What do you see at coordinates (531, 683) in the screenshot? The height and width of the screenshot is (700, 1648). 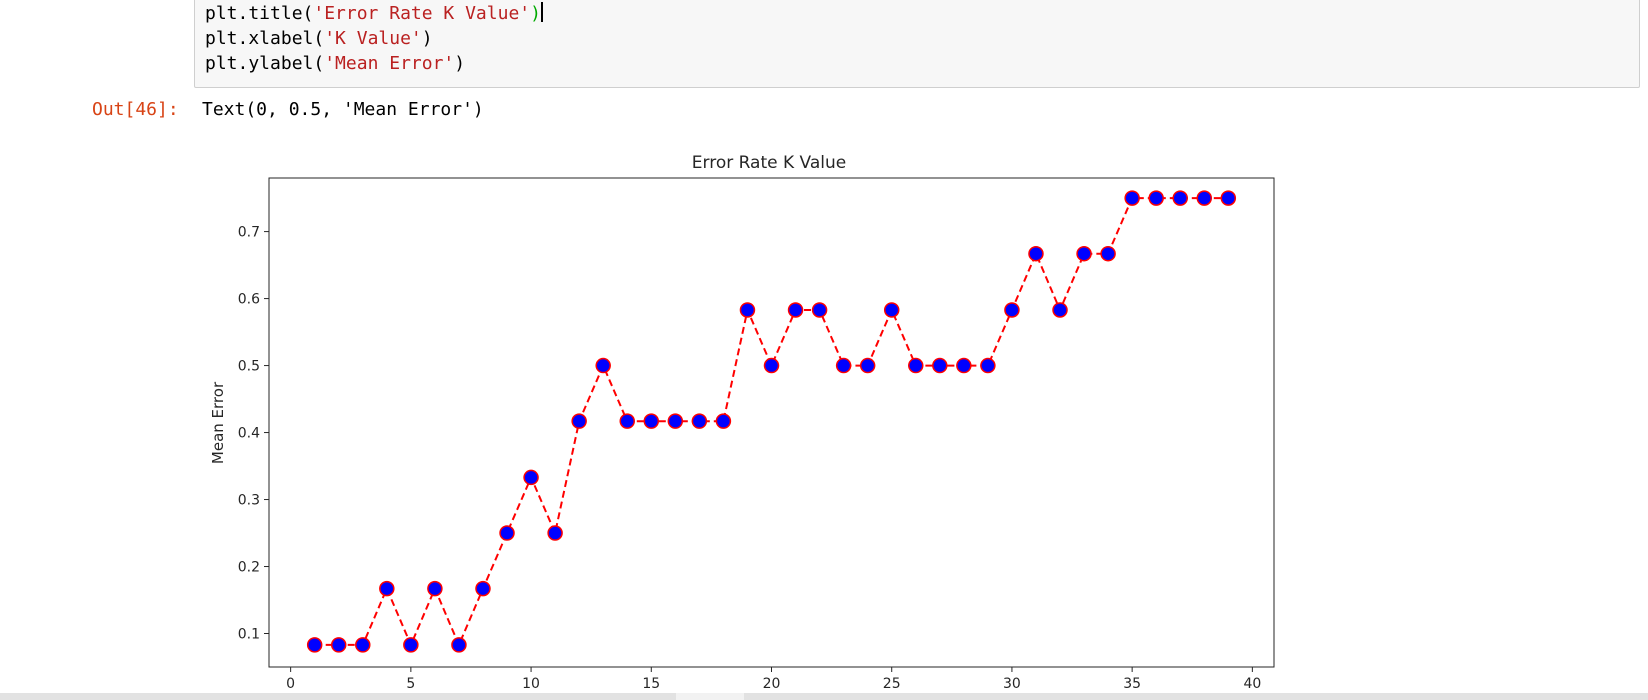 I see `x-tick-label: 10` at bounding box center [531, 683].